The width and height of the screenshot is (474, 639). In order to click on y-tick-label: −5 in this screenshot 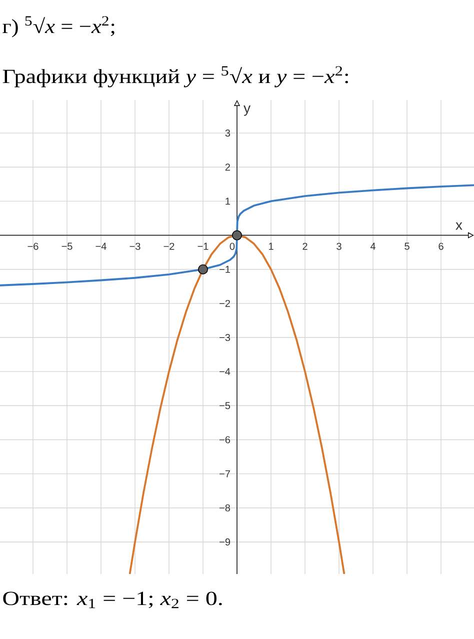, I will do `click(225, 406)`.